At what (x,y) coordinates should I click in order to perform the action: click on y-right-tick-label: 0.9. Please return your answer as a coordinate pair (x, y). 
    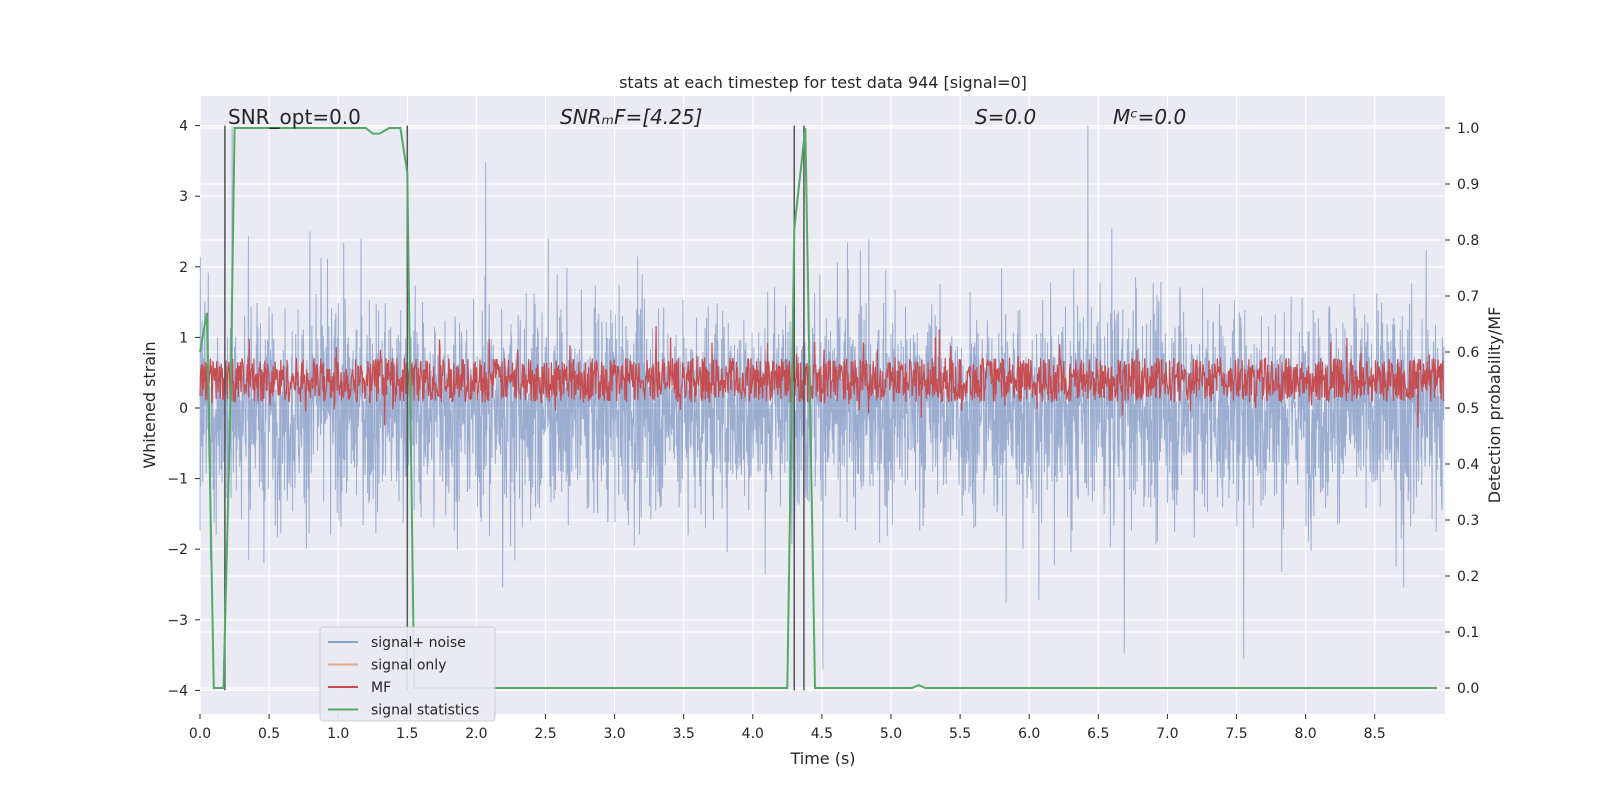
    Looking at the image, I should click on (1468, 185).